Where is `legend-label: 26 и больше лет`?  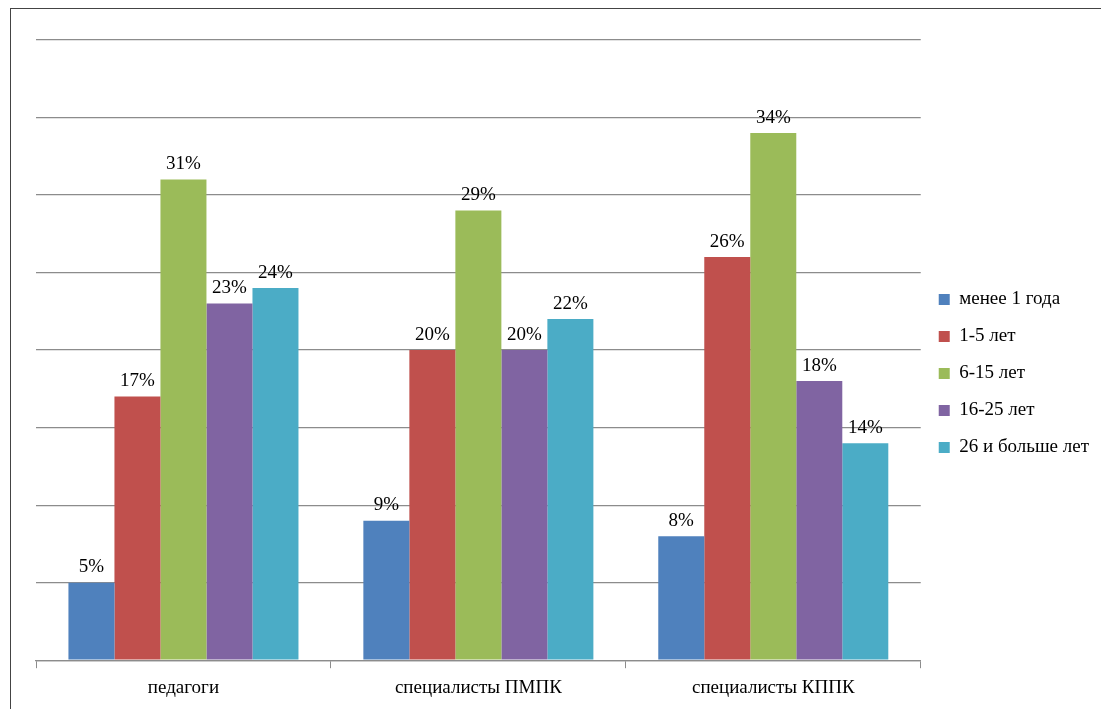
legend-label: 26 и больше лет is located at coordinates (1024, 446).